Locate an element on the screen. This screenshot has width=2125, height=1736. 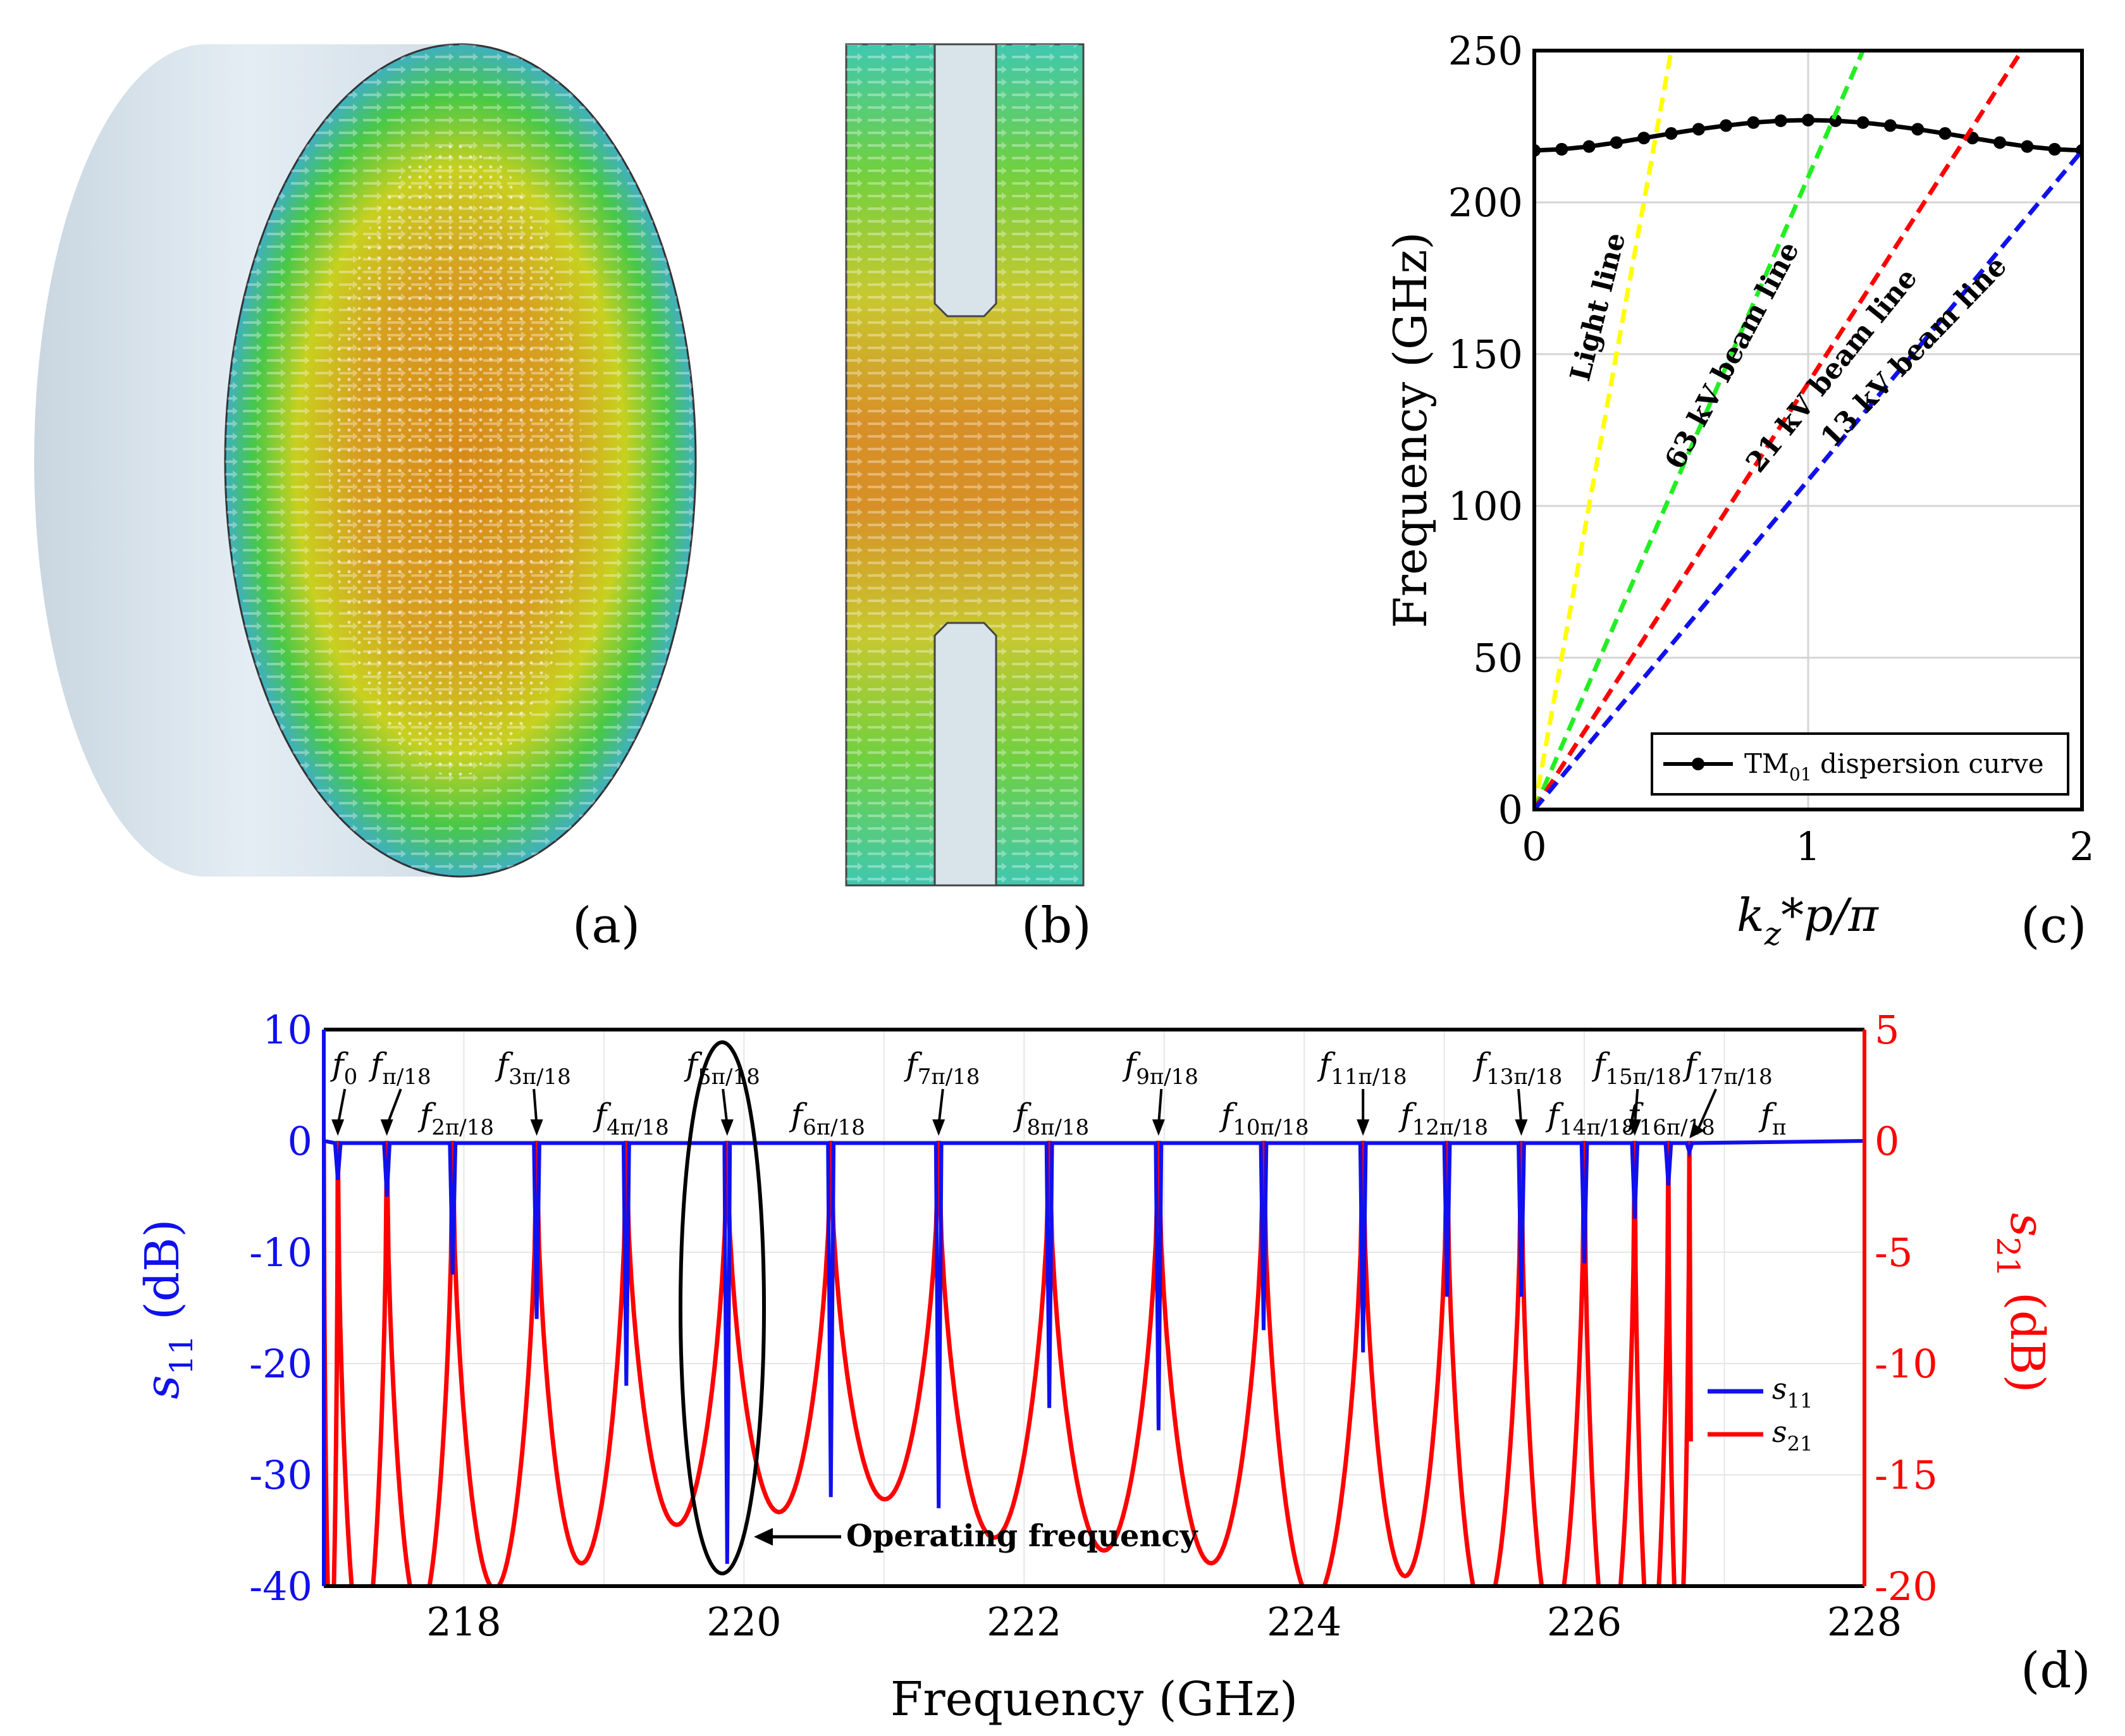
mode-label: f17π/18 is located at coordinates (1727, 1068).